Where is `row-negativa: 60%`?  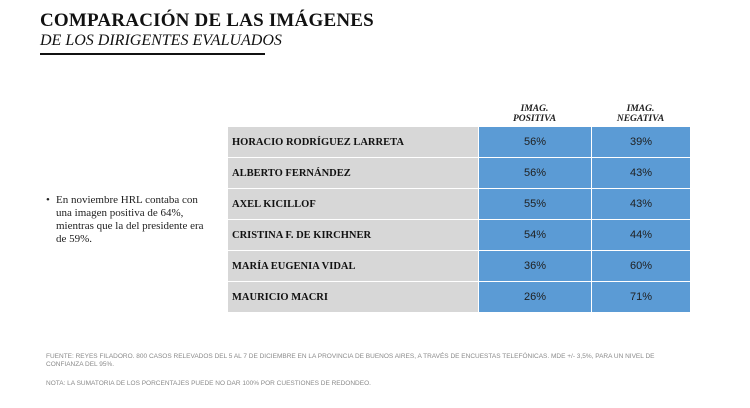
row-negativa: 60% is located at coordinates (640, 266).